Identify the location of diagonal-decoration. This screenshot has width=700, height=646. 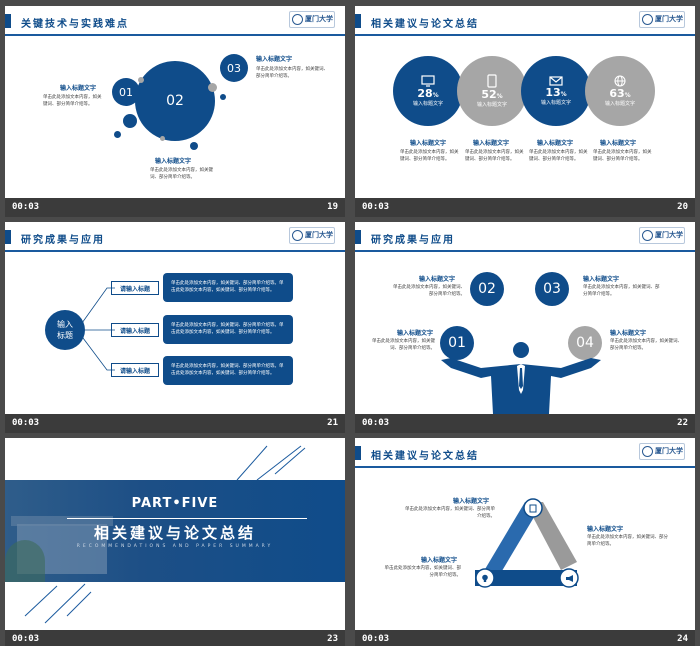
(165, 534).